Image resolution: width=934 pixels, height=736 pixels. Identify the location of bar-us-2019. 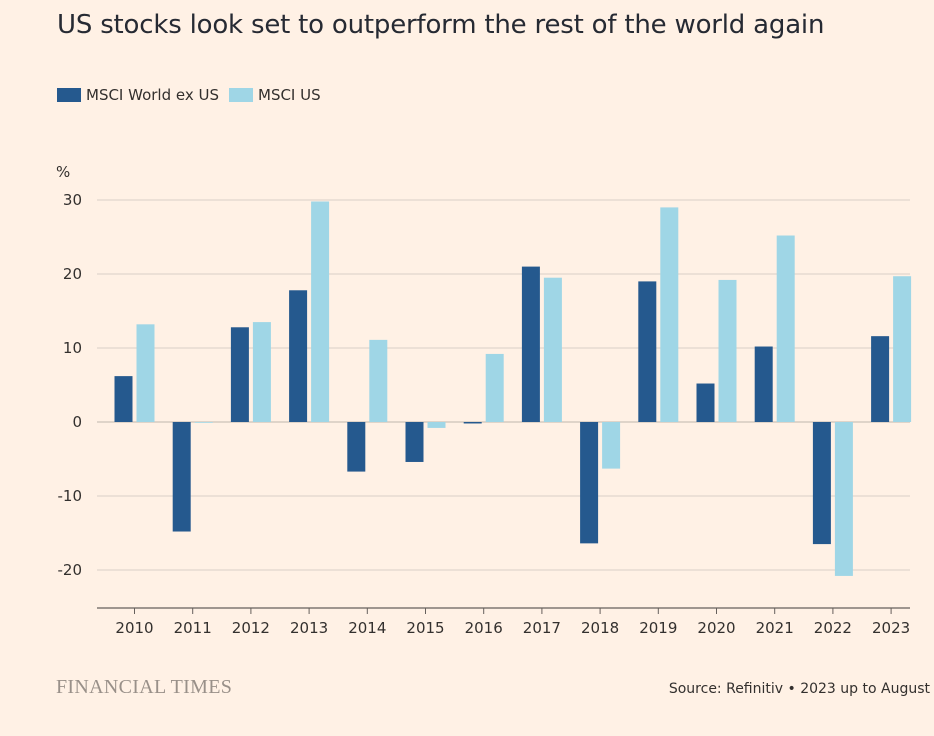
(669, 314).